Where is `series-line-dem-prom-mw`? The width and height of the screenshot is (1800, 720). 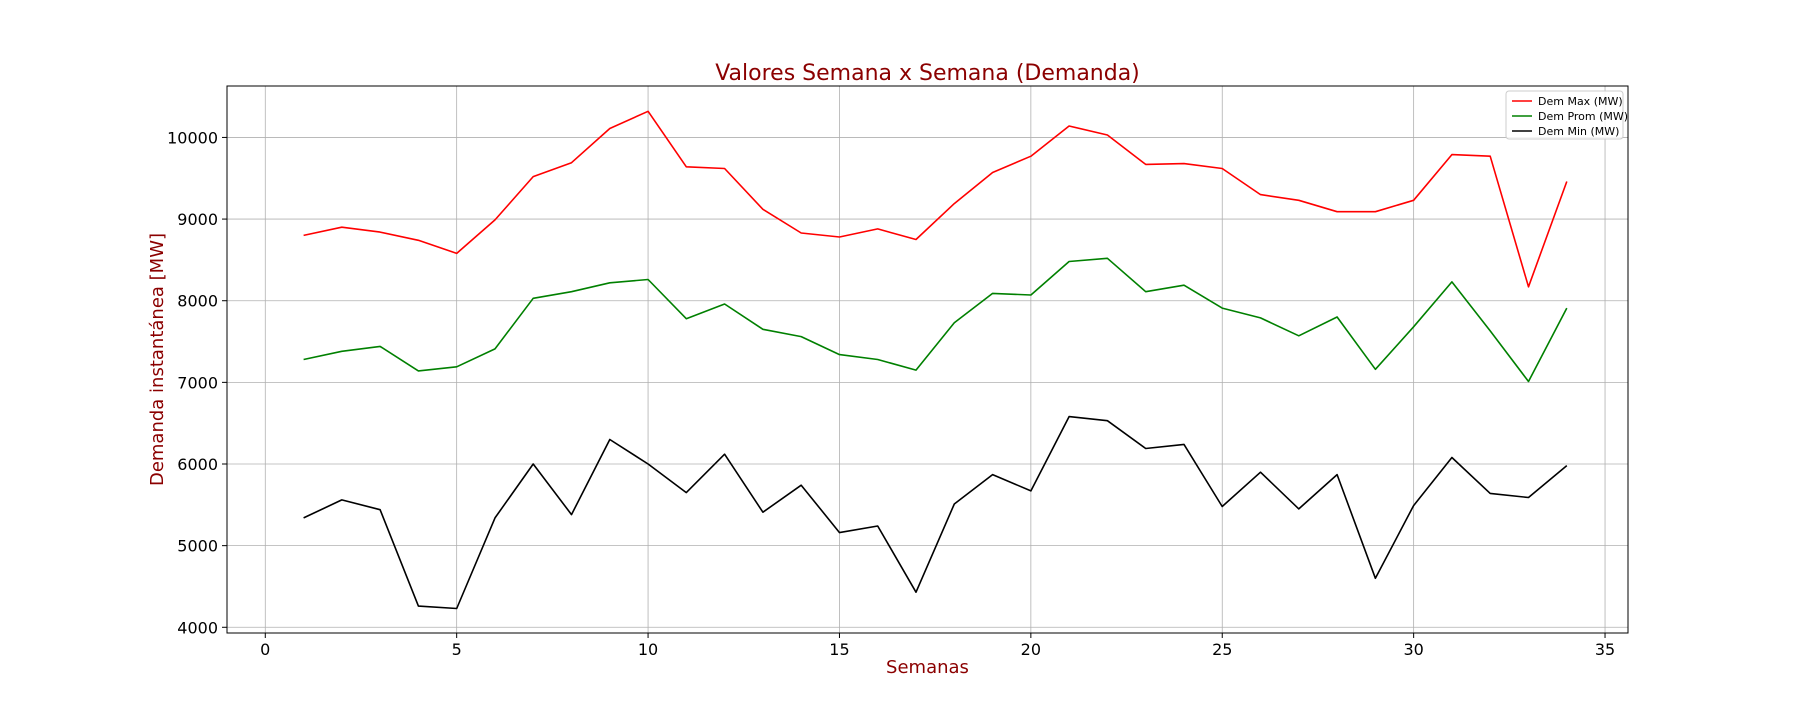 series-line-dem-prom-mw is located at coordinates (935, 320).